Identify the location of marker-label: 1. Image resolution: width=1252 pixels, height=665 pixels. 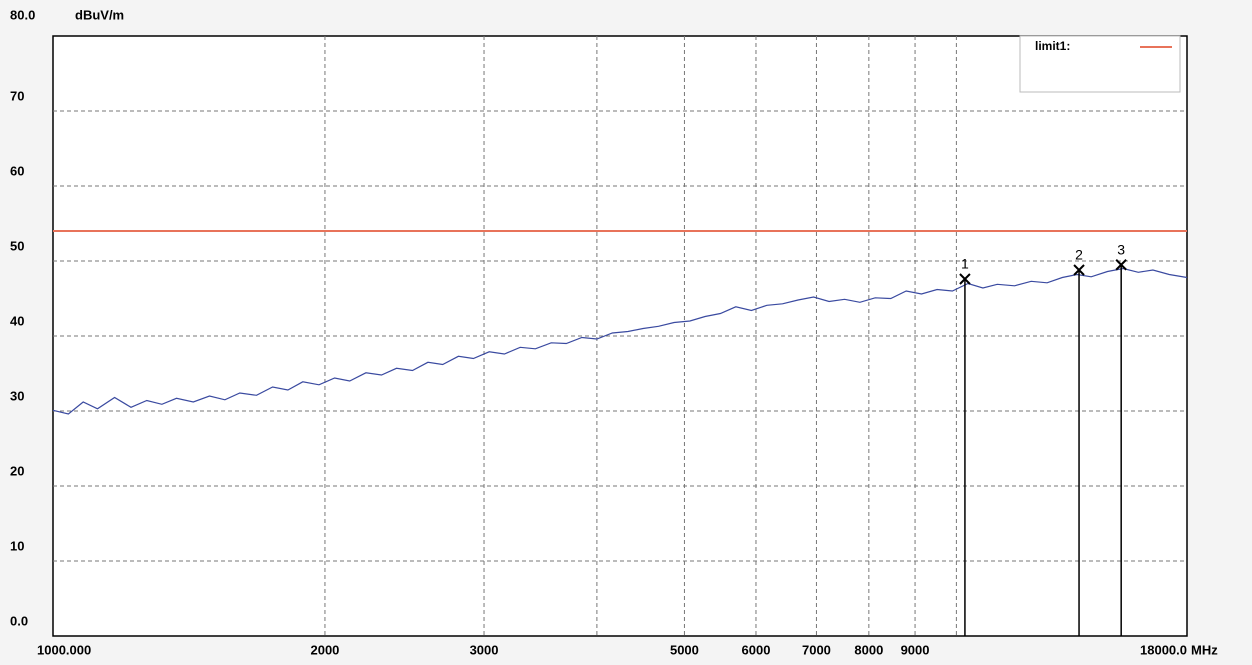
(965, 264).